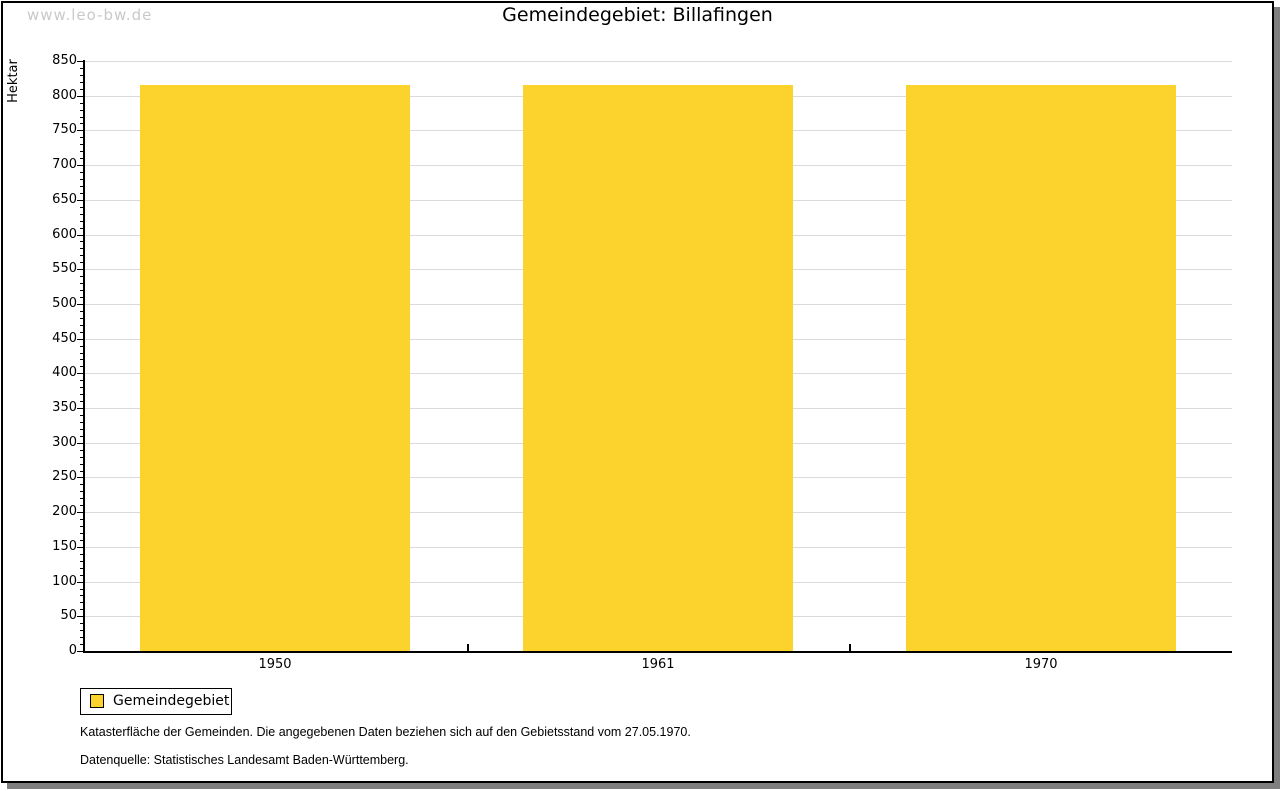 Image resolution: width=1280 pixels, height=791 pixels. What do you see at coordinates (64, 95) in the screenshot?
I see `y-tick-label: 800` at bounding box center [64, 95].